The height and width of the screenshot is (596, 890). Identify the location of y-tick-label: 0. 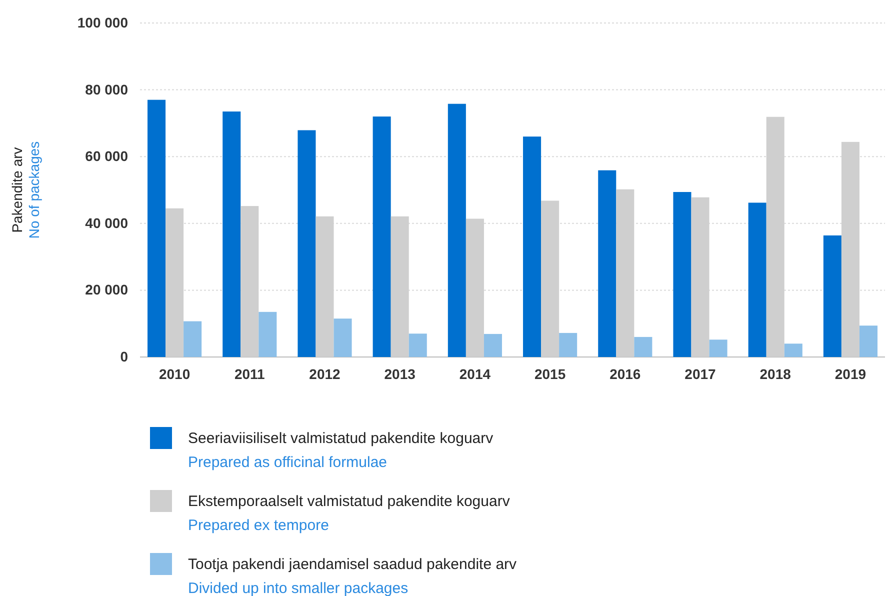
(124, 356).